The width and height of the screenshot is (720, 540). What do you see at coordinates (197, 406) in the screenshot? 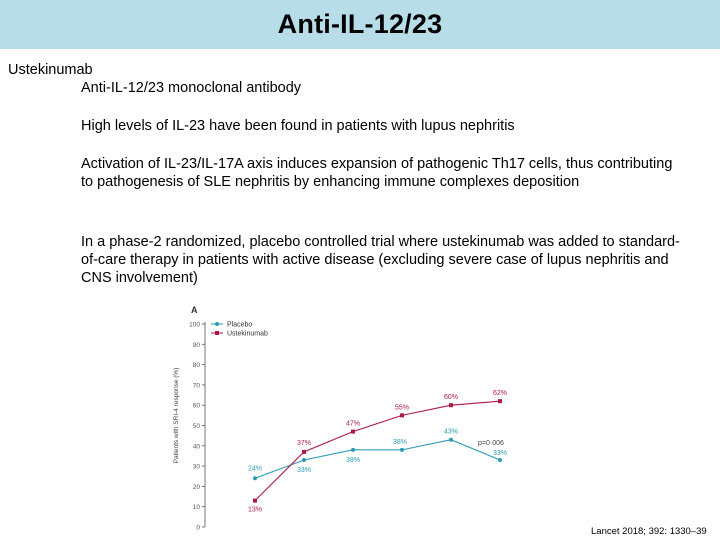
I see `y-tick-label: 60` at bounding box center [197, 406].